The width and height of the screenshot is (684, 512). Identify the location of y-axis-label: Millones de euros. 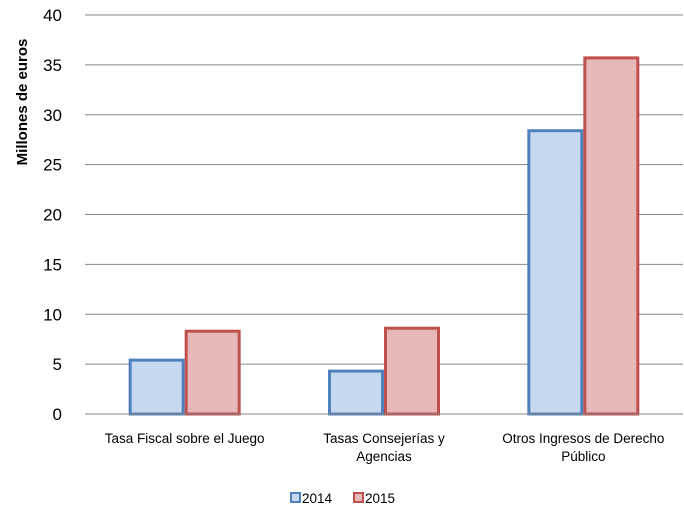
(22, 102).